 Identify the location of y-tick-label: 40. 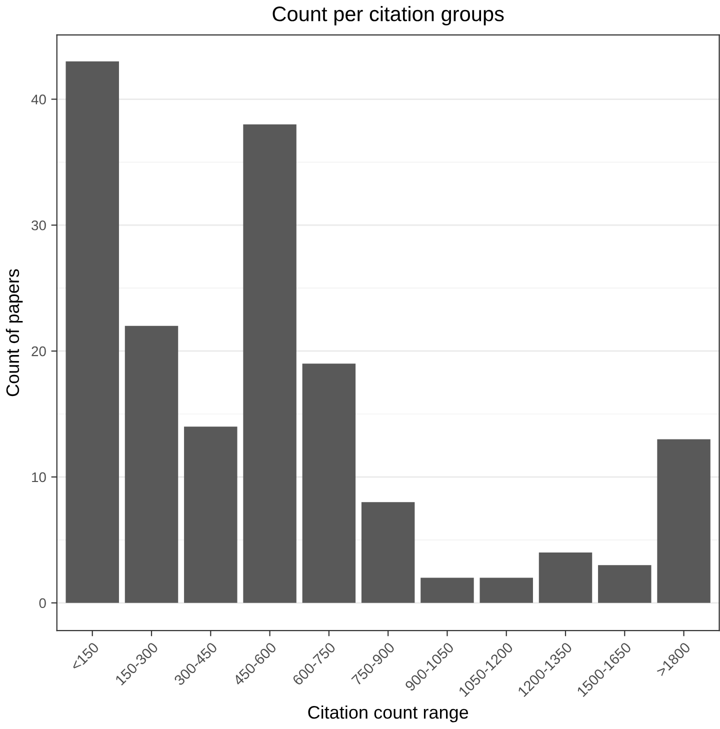
(38, 99).